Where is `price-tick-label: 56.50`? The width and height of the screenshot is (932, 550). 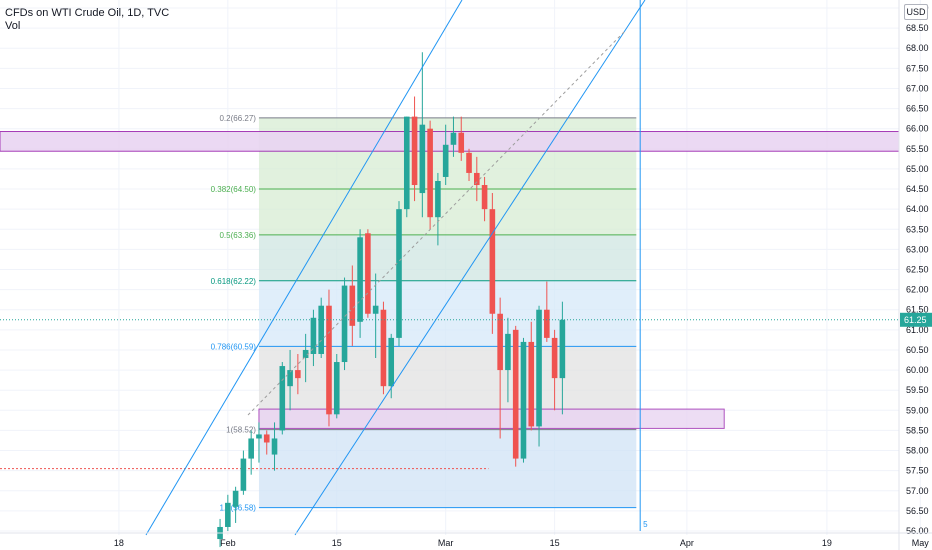 price-tick-label: 56.50 is located at coordinates (917, 511).